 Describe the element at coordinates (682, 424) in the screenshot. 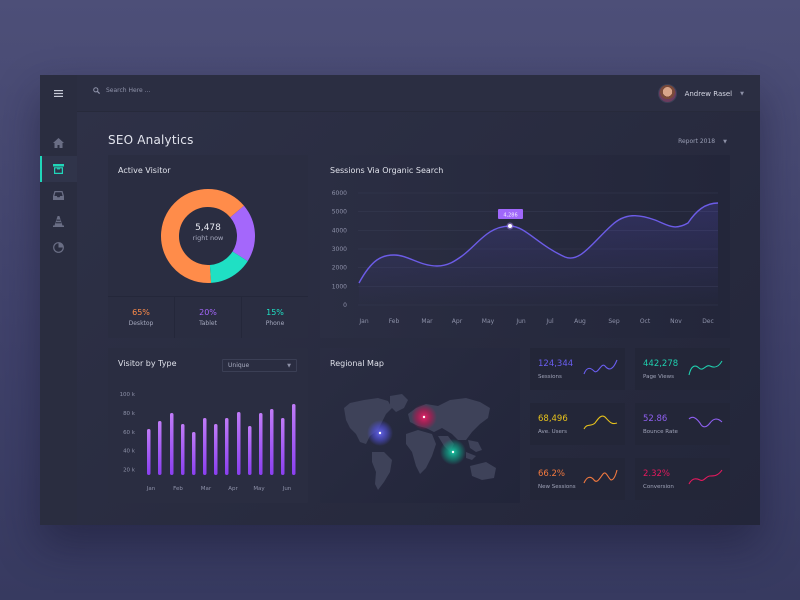

I see `stat-bounce-rate: 52.86 Bounce Rate` at that location.